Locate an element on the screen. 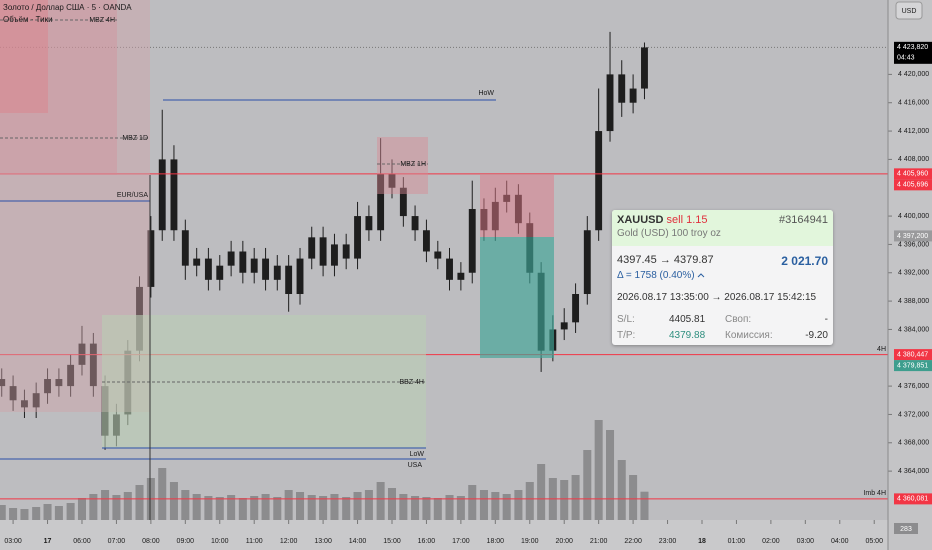 The image size is (932, 550). annotation: Imb 4H is located at coordinates (874, 493).